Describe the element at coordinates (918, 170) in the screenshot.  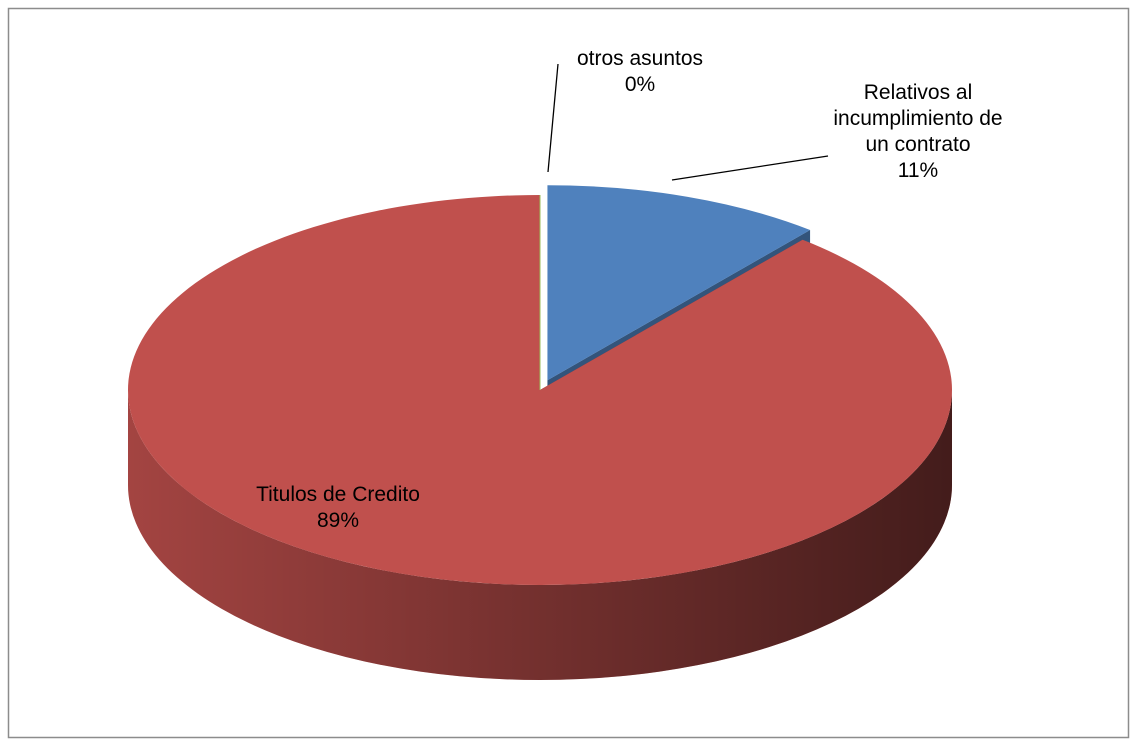
I see `value-label: 11%` at that location.